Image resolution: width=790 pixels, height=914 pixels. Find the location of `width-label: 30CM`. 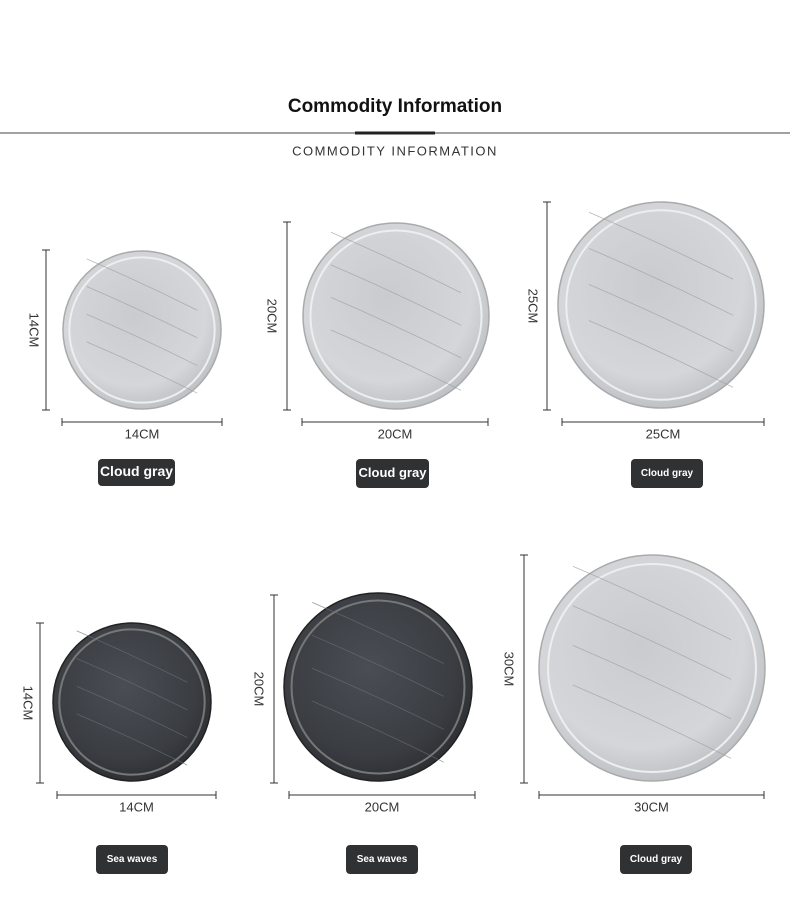

width-label: 30CM is located at coordinates (651, 806).